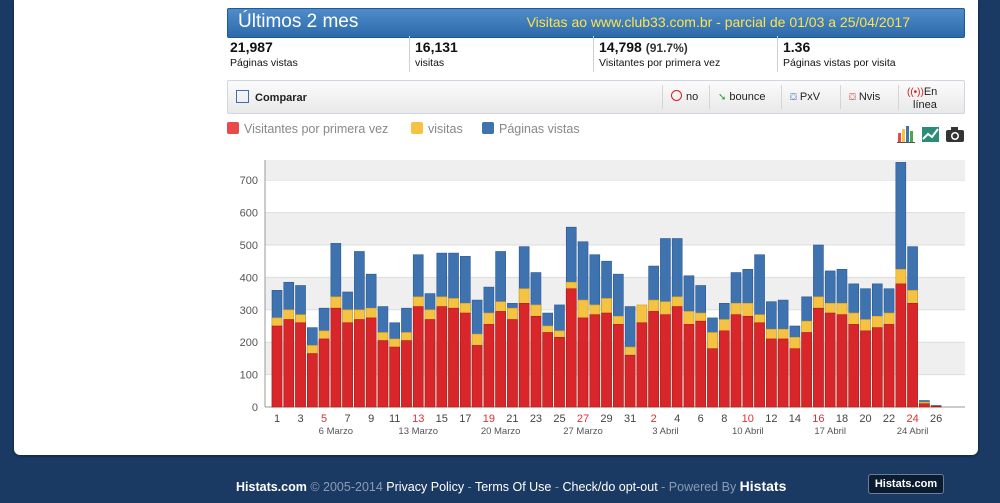 This screenshot has width=1000, height=503. Describe the element at coordinates (810, 97) in the screenshot. I see `pxv-button: ⛋ PxV` at that location.